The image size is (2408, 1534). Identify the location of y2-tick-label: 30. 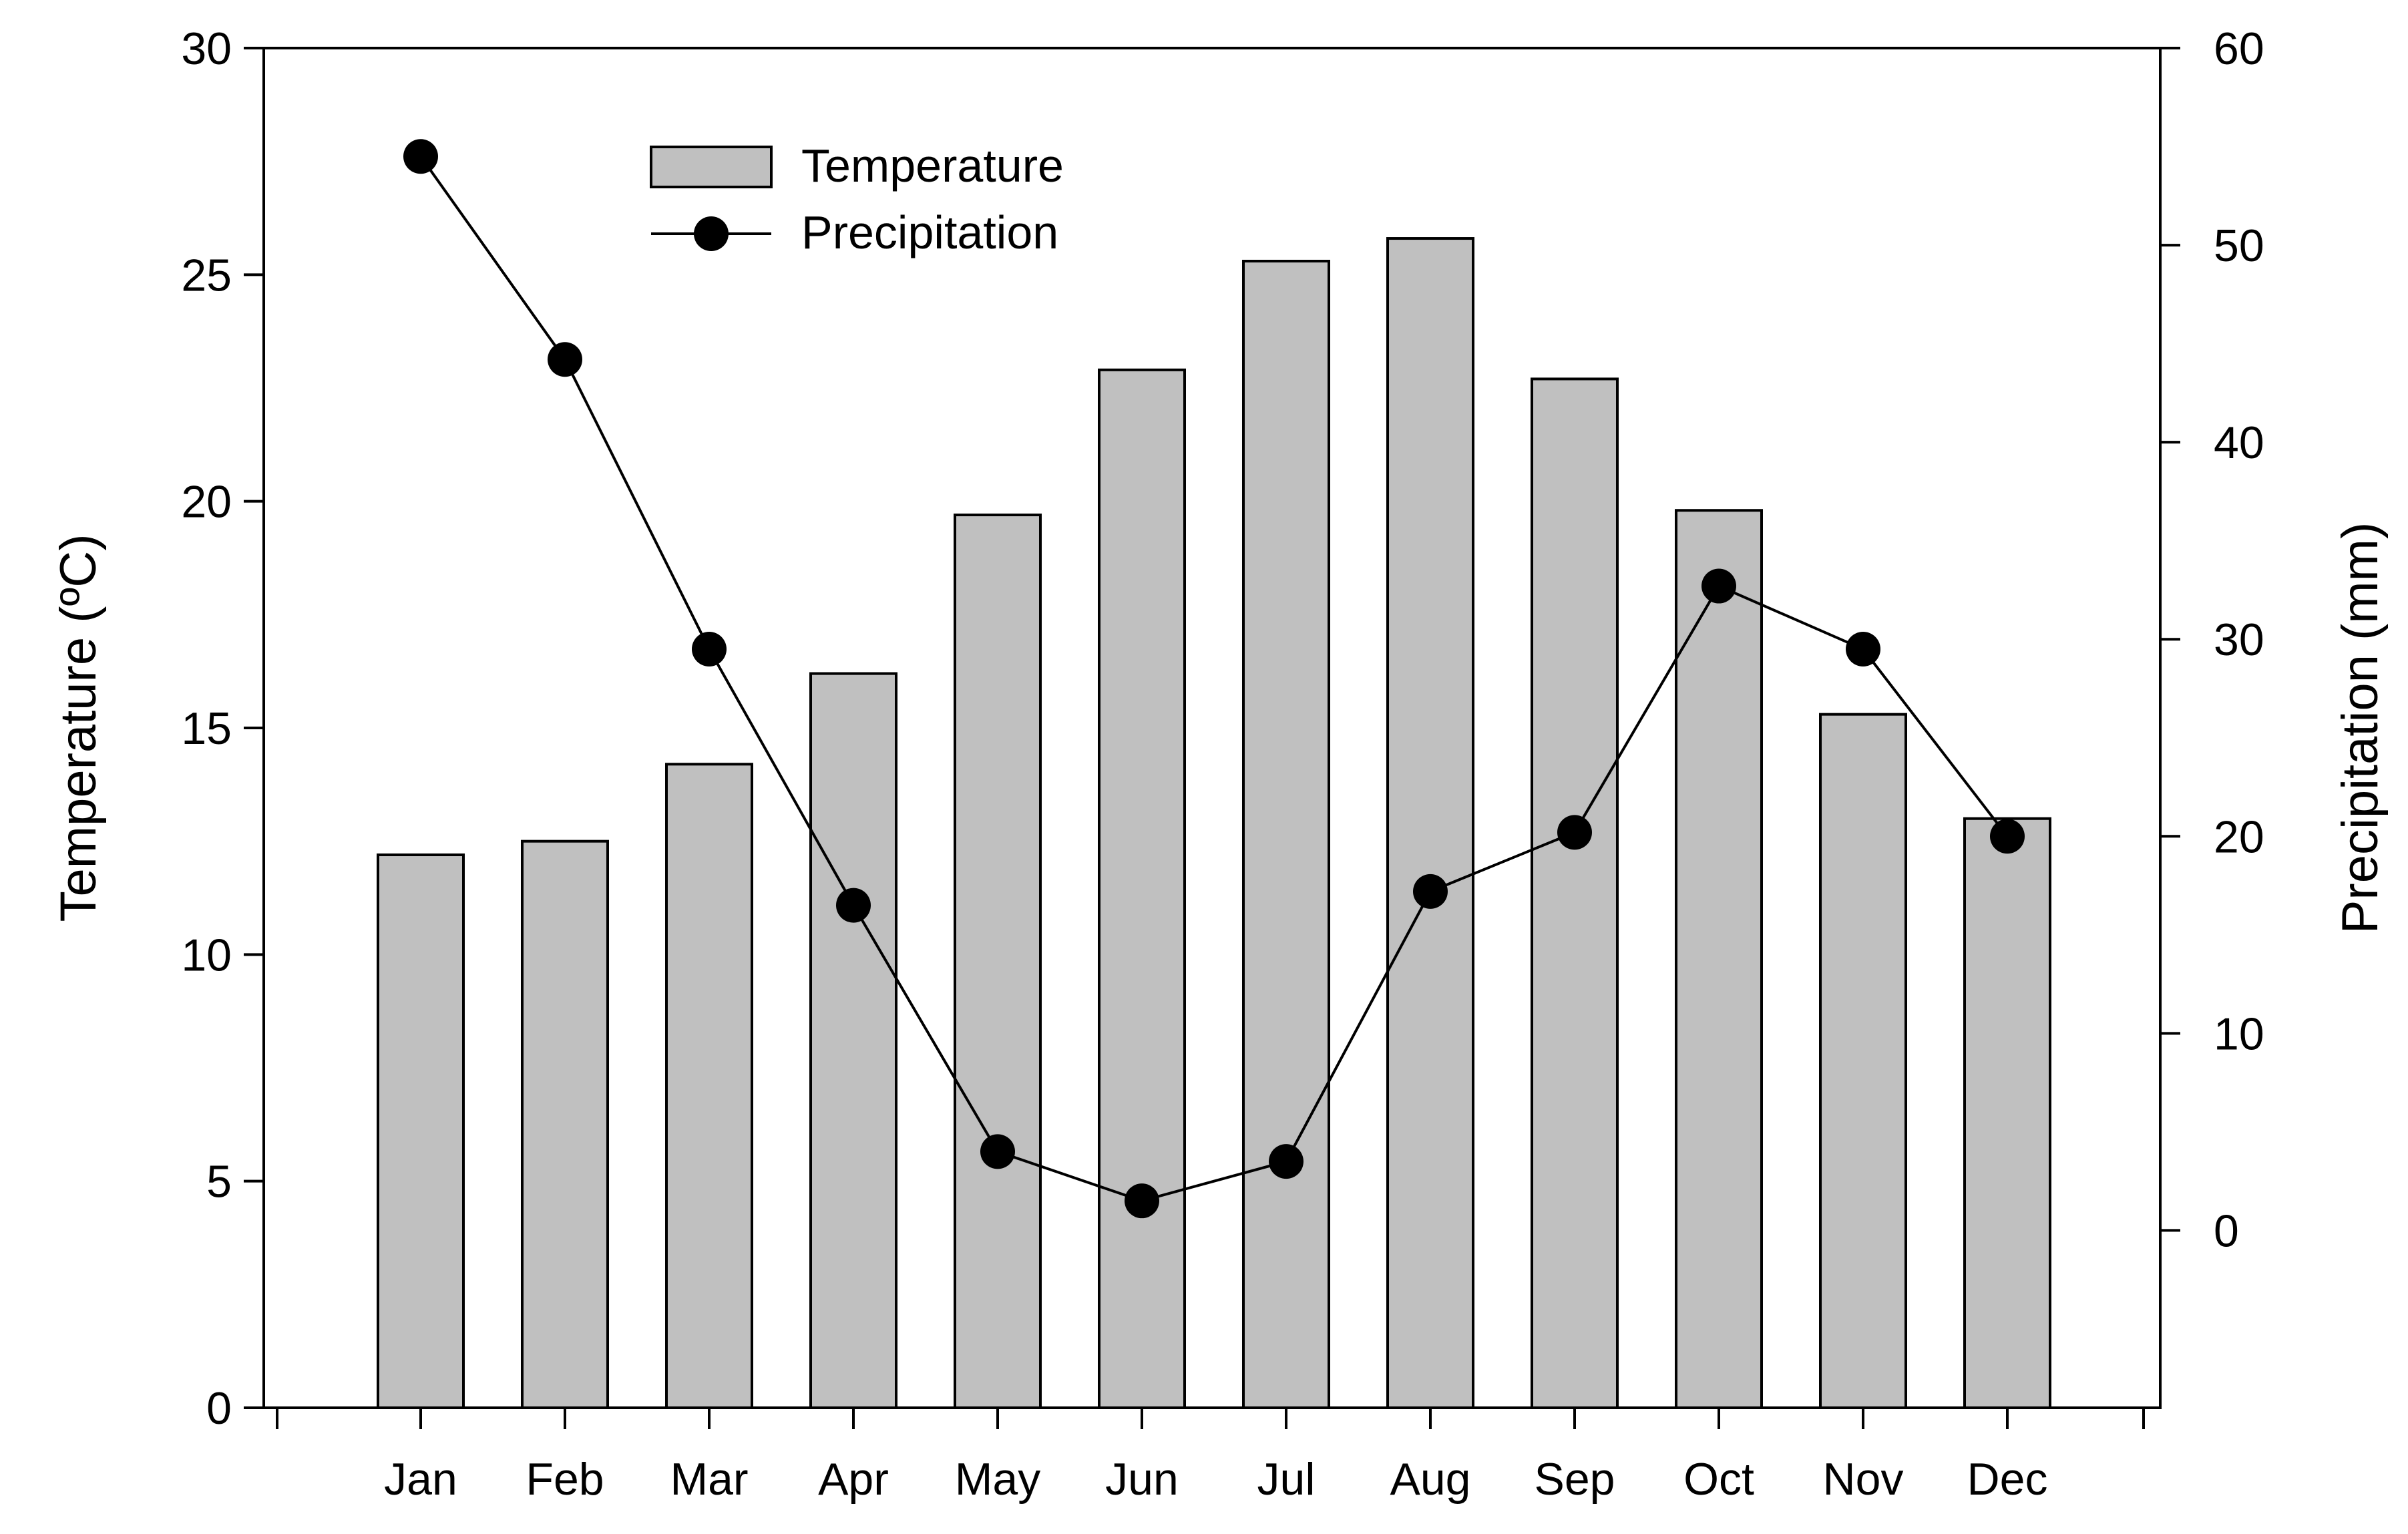
(2239, 640).